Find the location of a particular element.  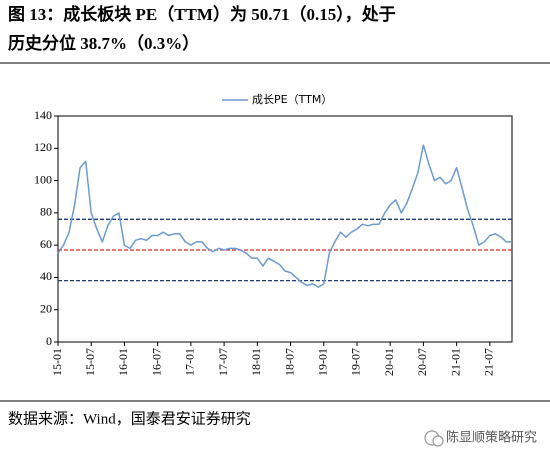

y-tick-label: 120 is located at coordinates (43, 147).